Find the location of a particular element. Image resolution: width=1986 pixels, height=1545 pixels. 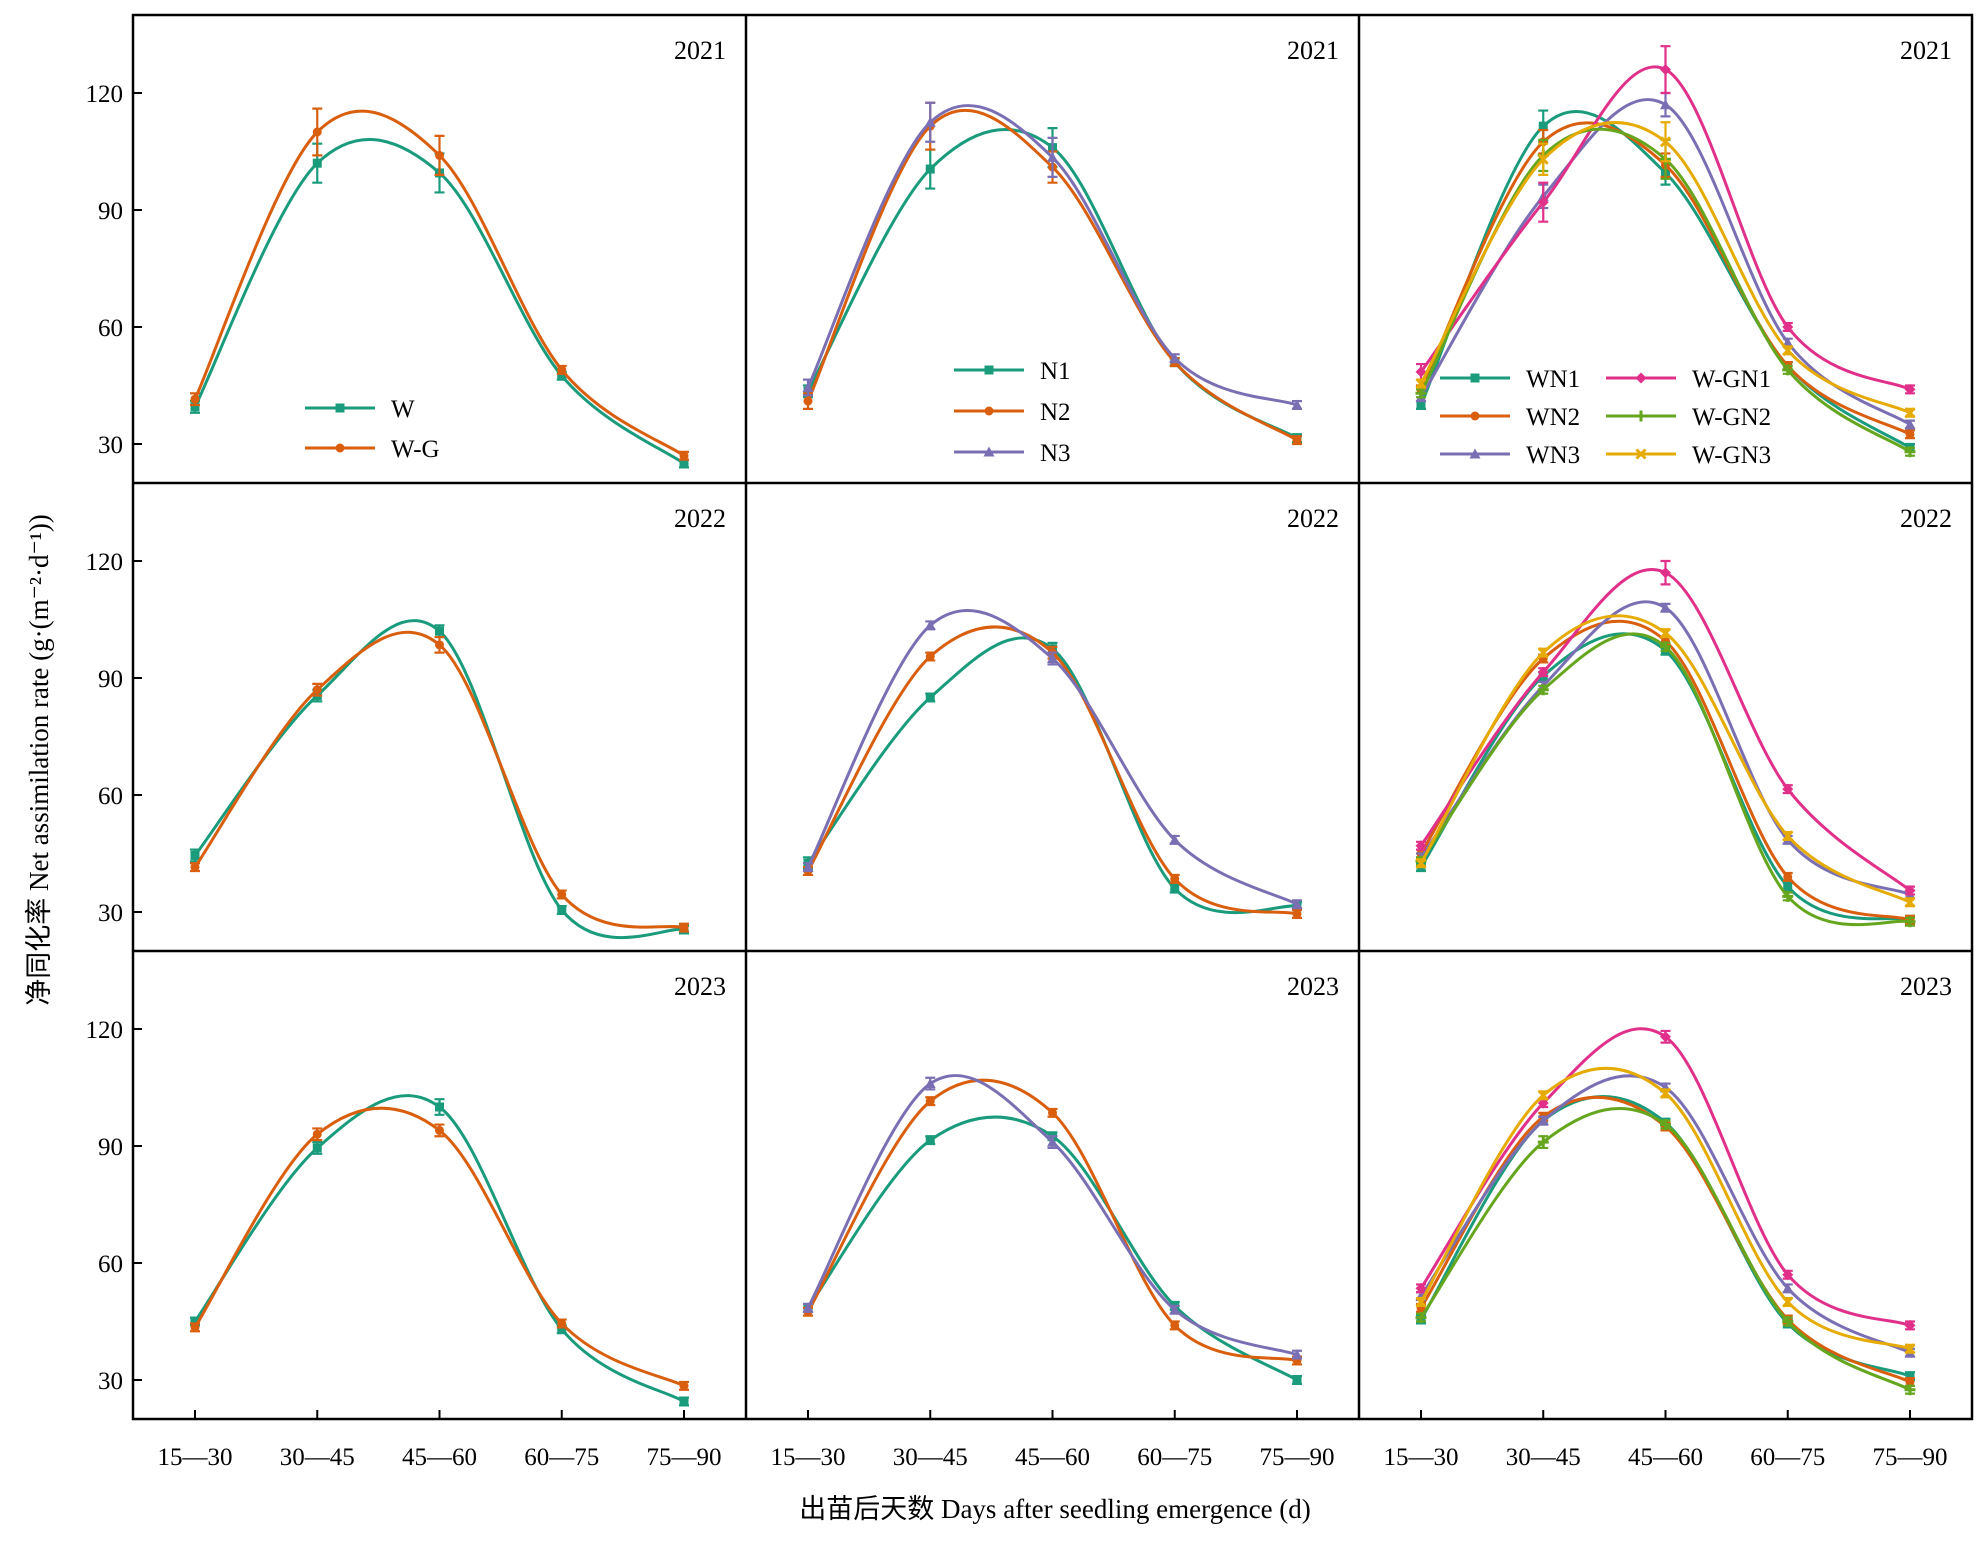

legend-label: N1 is located at coordinates (1055, 371).